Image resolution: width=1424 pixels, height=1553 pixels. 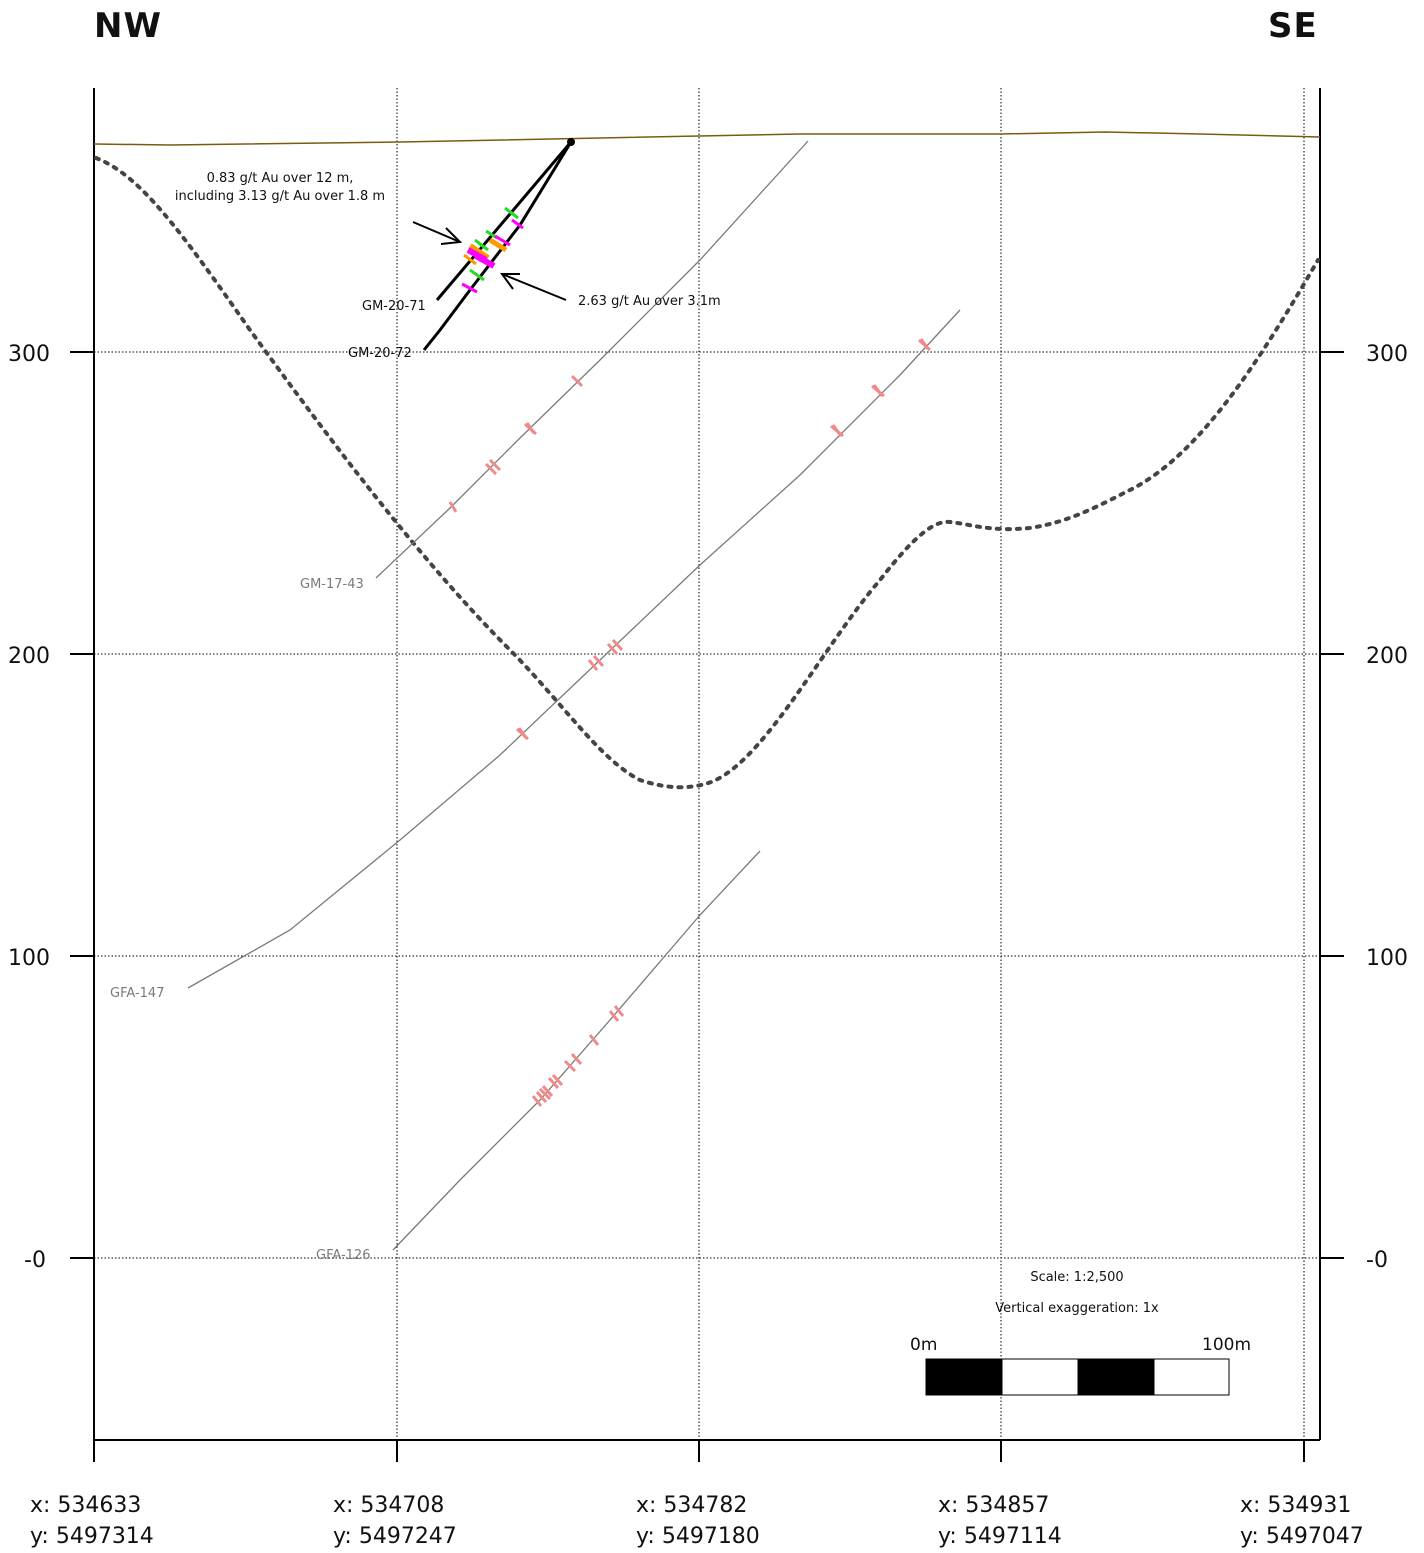 What do you see at coordinates (649, 301) in the screenshot?
I see `intercept-b: 2.63 g/t Au over 3.1m` at bounding box center [649, 301].